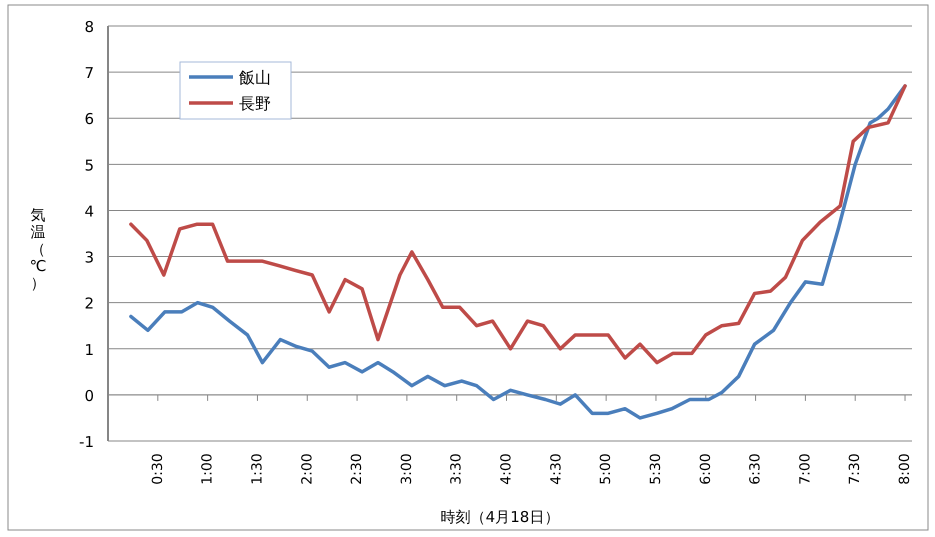 This screenshot has width=935, height=537. What do you see at coordinates (706, 469) in the screenshot?
I see `x-tick-label: 6:00` at bounding box center [706, 469].